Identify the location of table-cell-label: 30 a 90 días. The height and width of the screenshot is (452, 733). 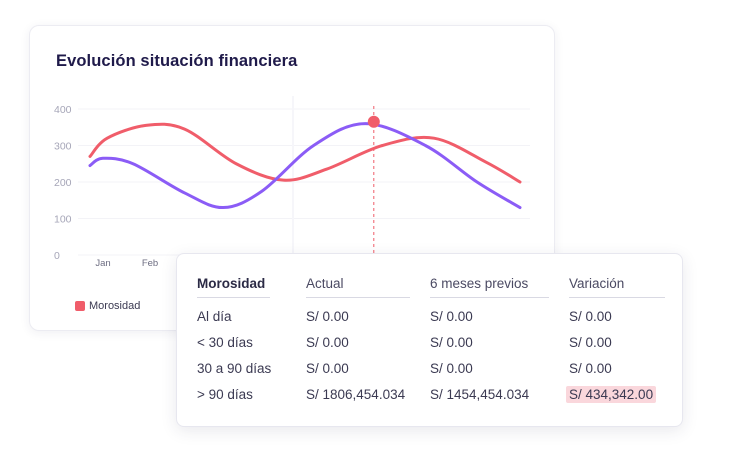
(234, 368).